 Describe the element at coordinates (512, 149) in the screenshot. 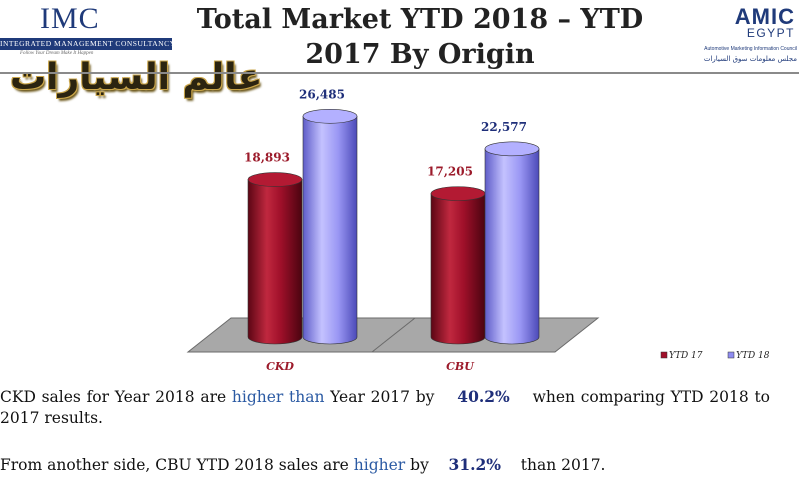

I see `bar-top-cbu-ytd18` at that location.